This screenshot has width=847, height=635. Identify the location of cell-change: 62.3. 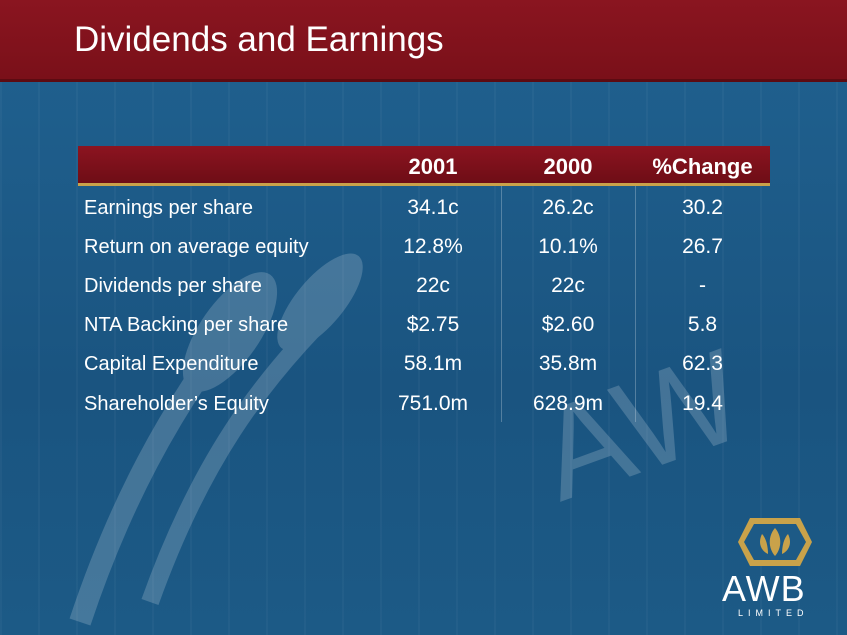
(702, 363).